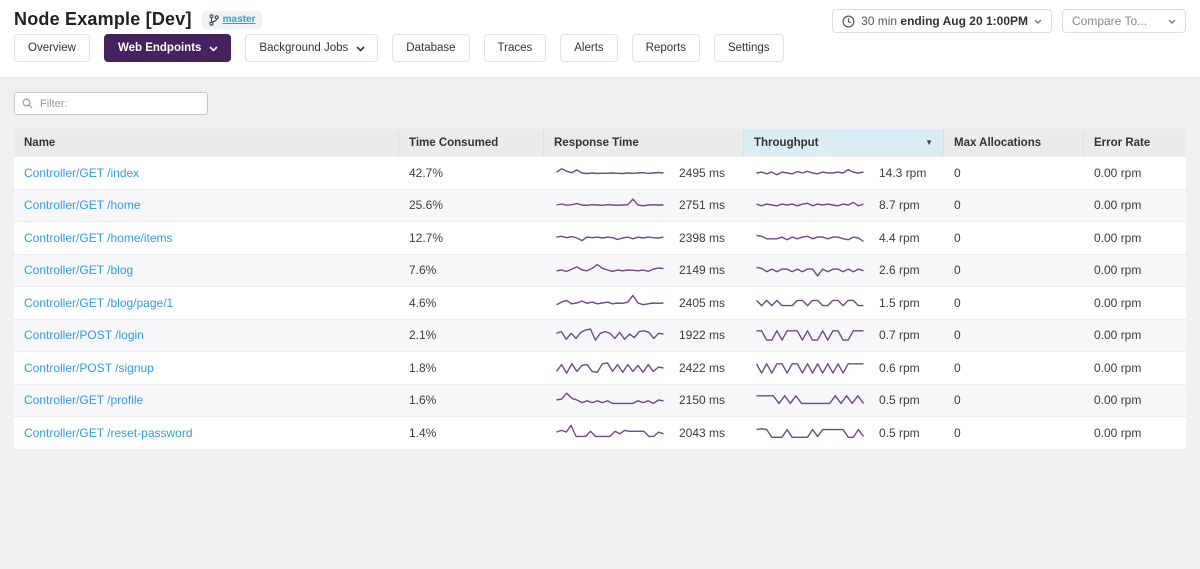 The width and height of the screenshot is (1200, 569). What do you see at coordinates (52, 48) in the screenshot?
I see `tab-overview: Overview` at bounding box center [52, 48].